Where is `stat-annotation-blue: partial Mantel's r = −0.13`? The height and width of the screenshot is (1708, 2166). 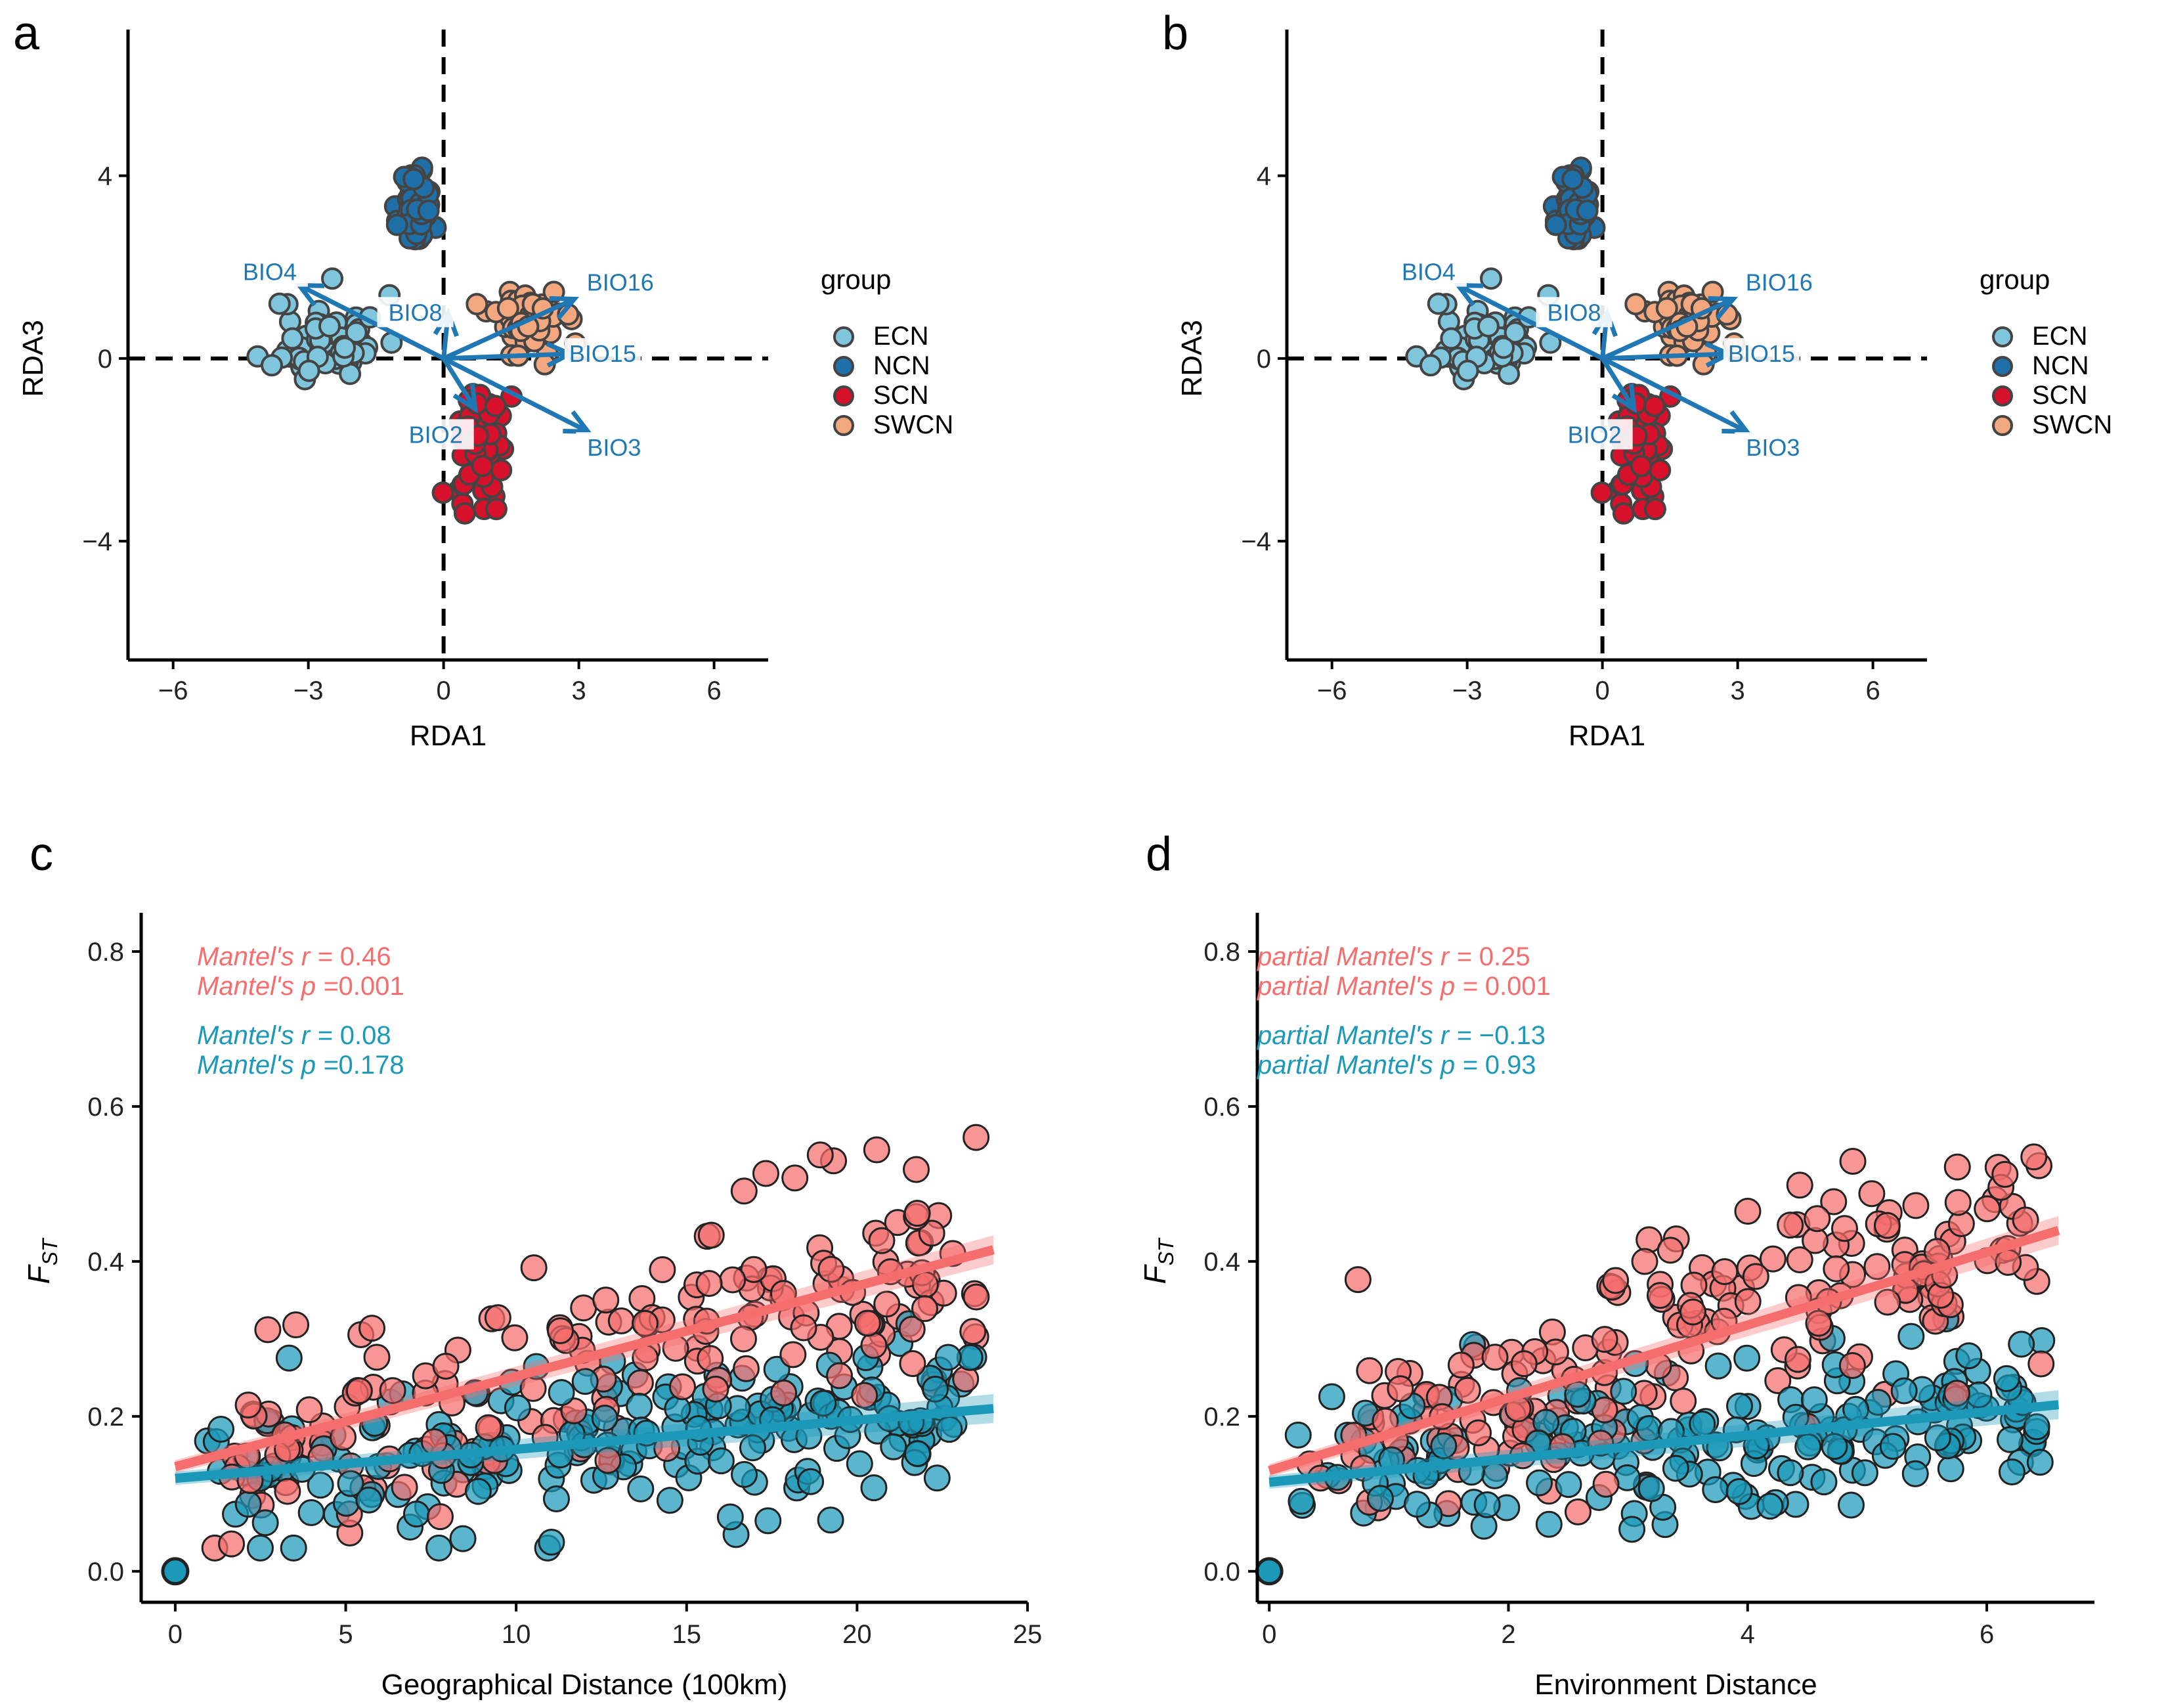
stat-annotation-blue: partial Mantel's r = −0.13 is located at coordinates (1401, 1035).